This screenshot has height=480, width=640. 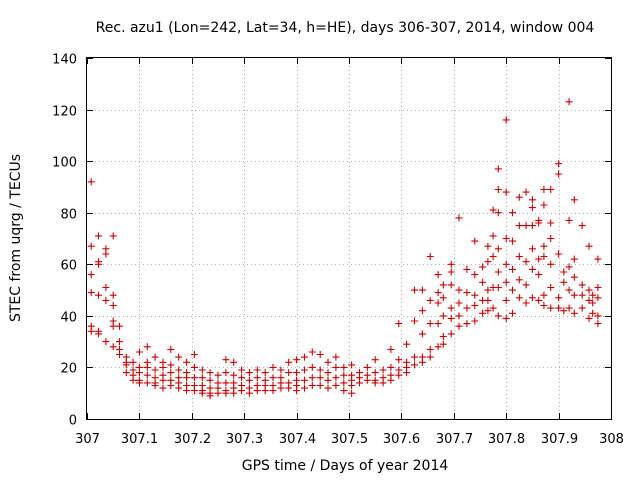 I want to click on y-tick-label: 140, so click(x=64, y=60).